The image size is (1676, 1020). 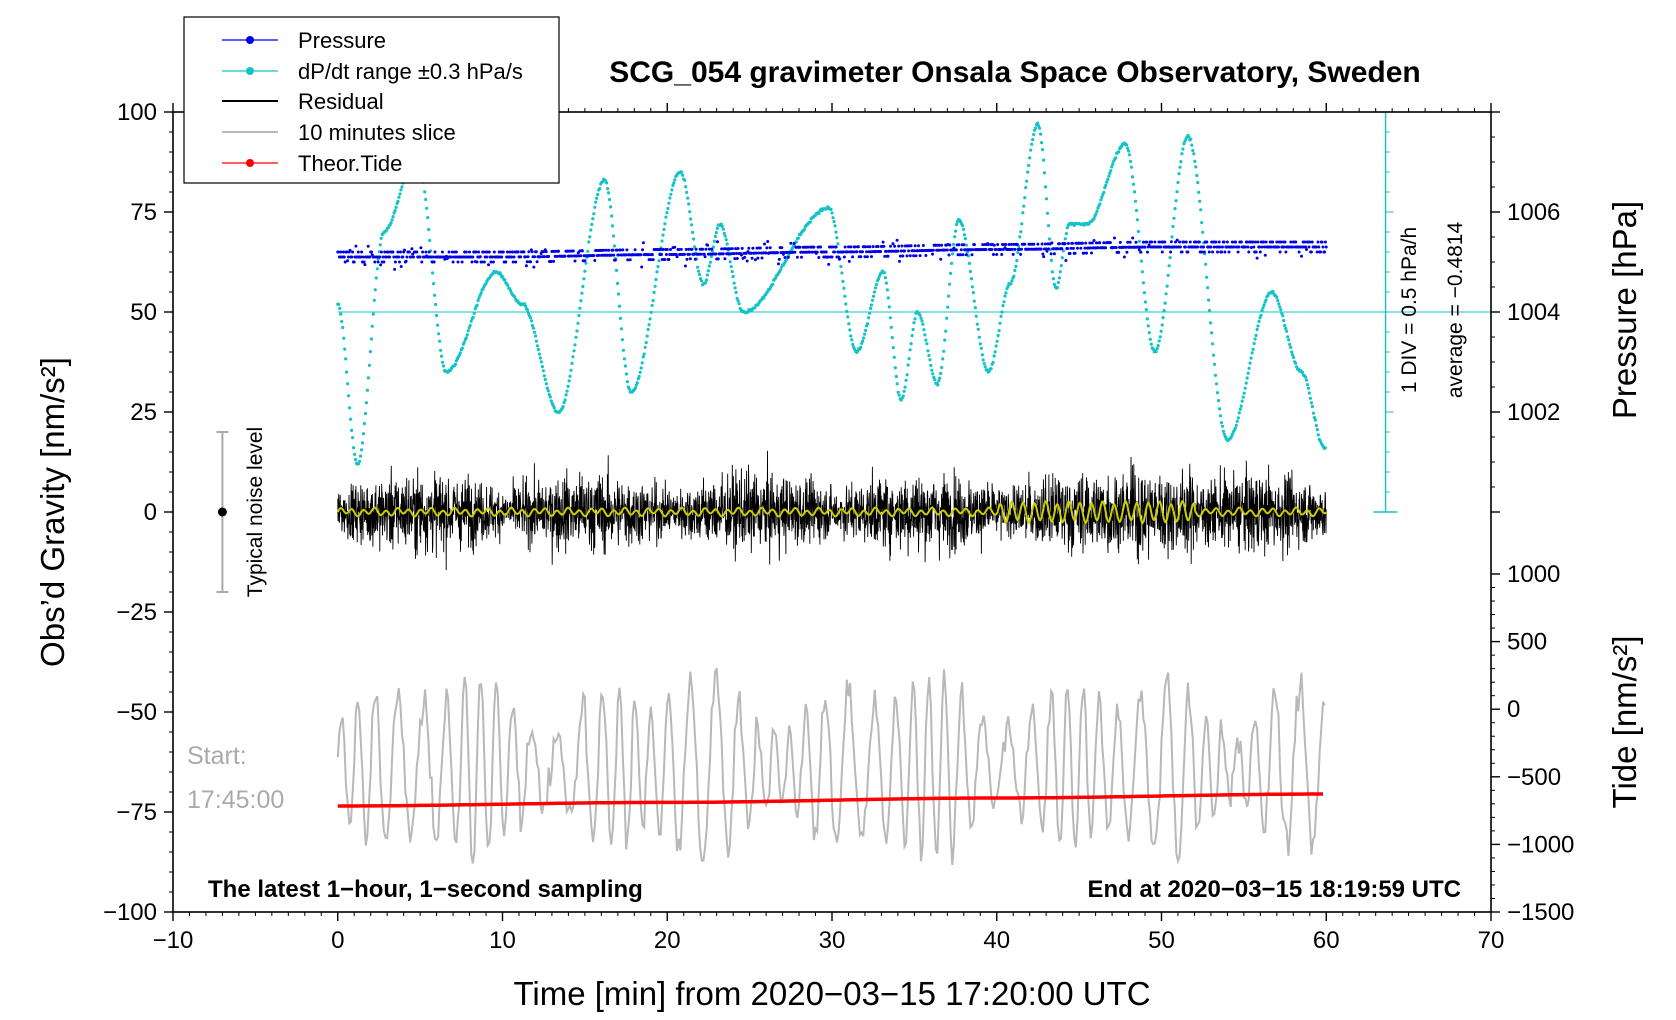 I want to click on pressure-series, so click(x=832, y=253).